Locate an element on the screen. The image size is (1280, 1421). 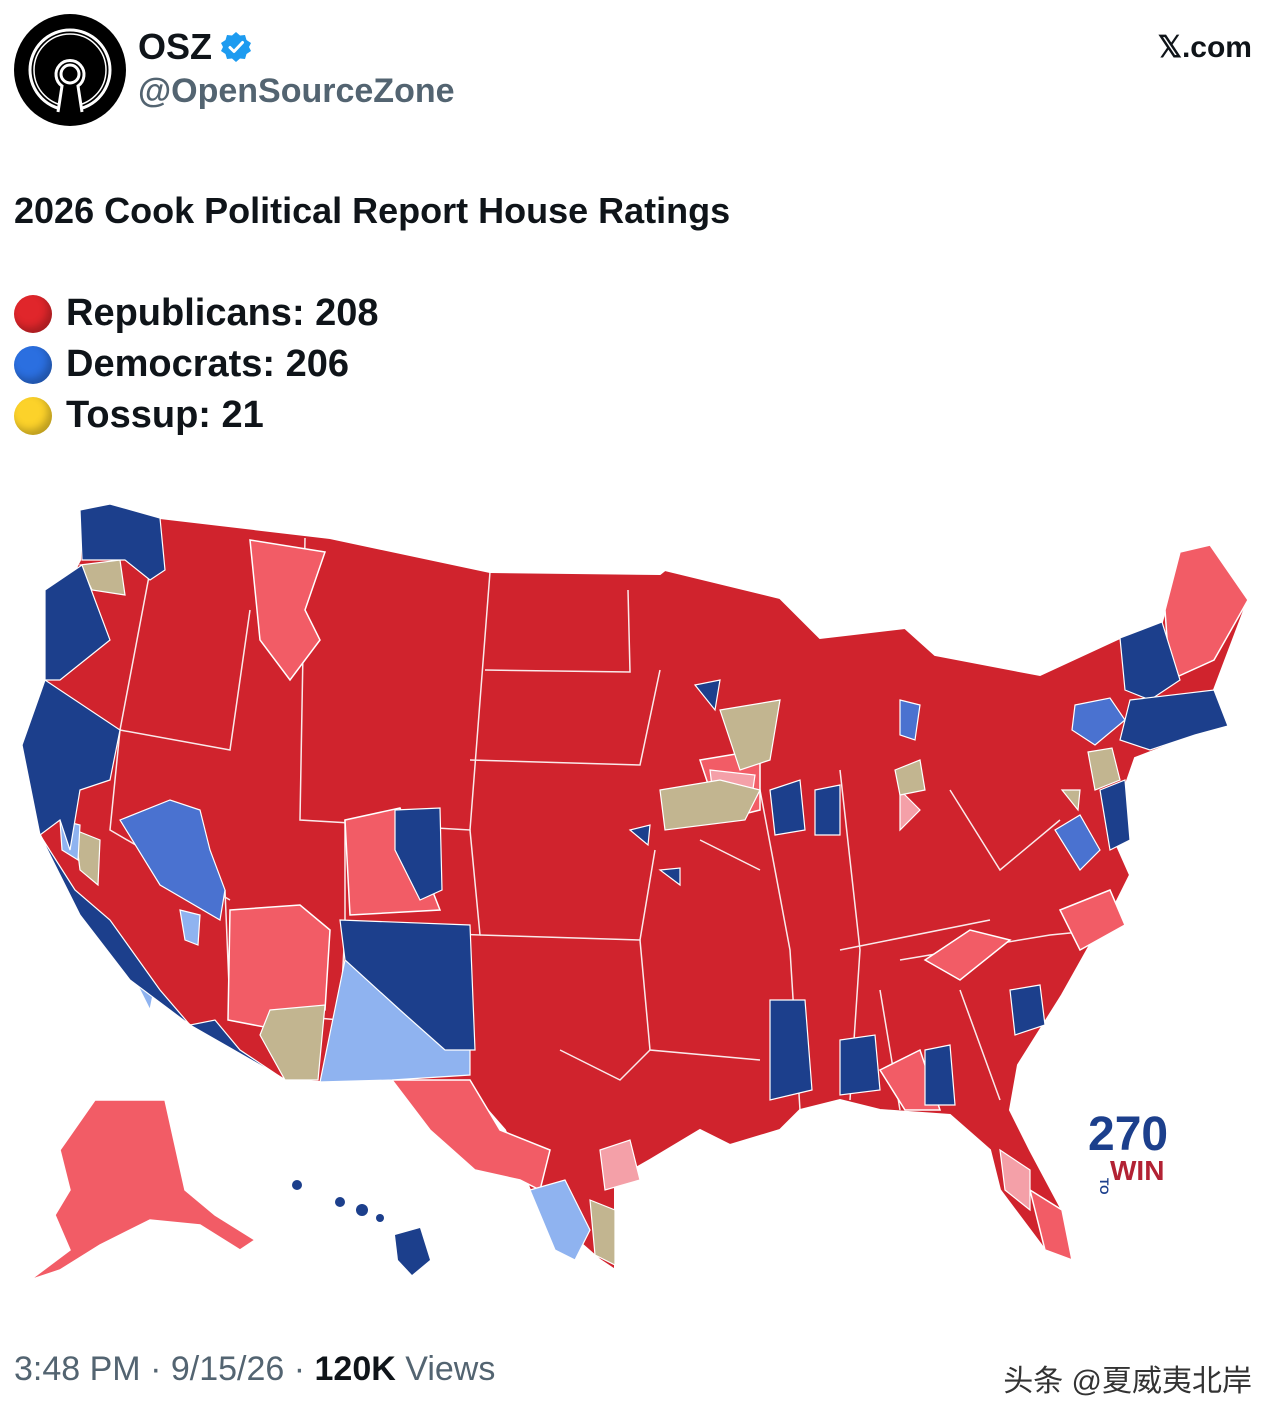
legend-item-republicans: Republicans: 208 is located at coordinates (196, 313).